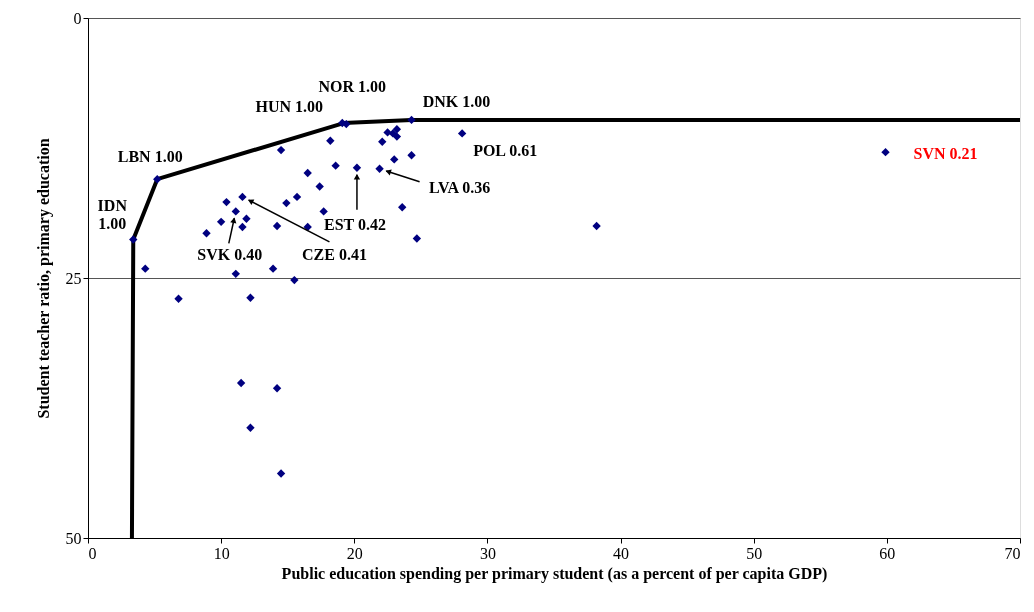 This screenshot has height=612, width=1034. Describe the element at coordinates (945, 154) in the screenshot. I see `annotation: SVN 0.21` at that location.